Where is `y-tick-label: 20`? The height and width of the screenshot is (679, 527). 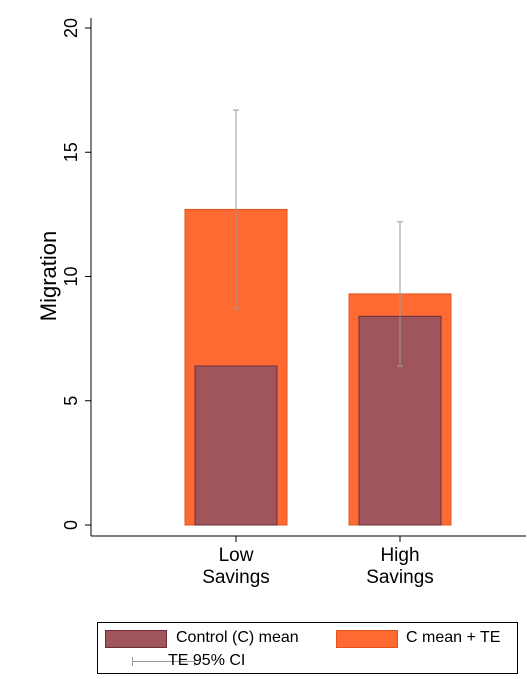 y-tick-label: 20 is located at coordinates (71, 28).